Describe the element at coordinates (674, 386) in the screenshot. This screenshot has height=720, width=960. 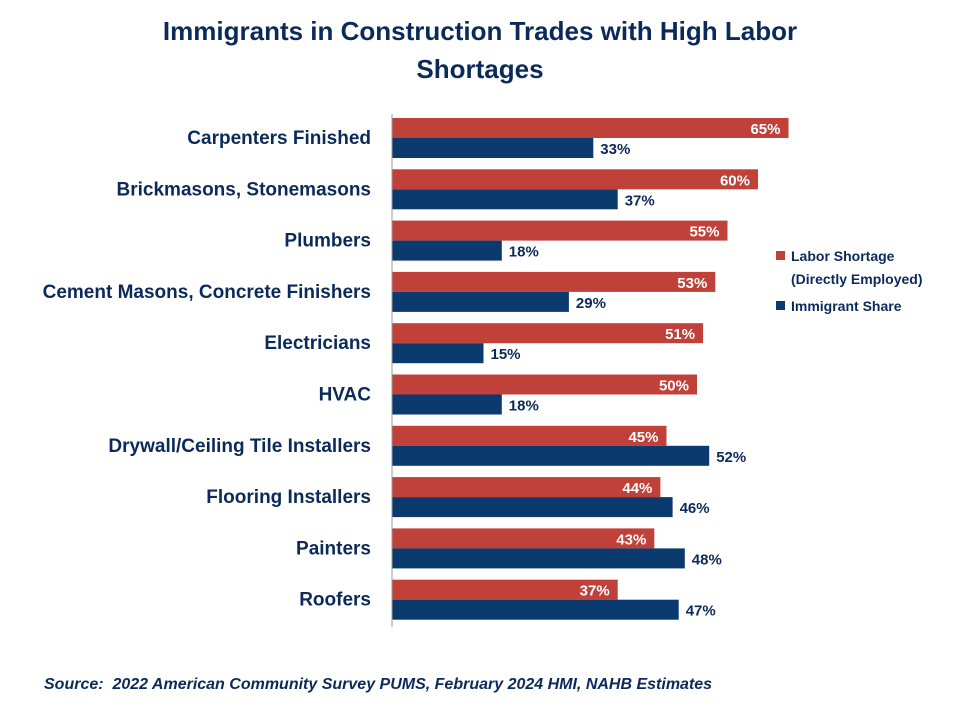
I see `labor-shortage-label: 50%` at that location.